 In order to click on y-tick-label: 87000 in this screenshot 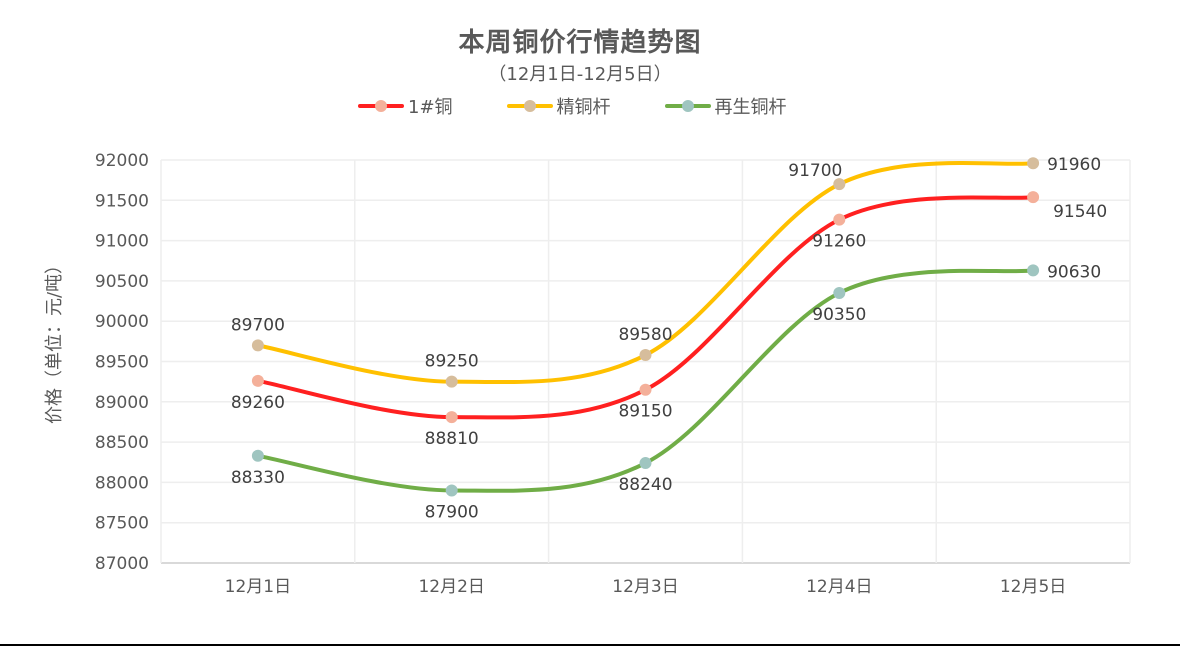, I will do `click(122, 564)`.